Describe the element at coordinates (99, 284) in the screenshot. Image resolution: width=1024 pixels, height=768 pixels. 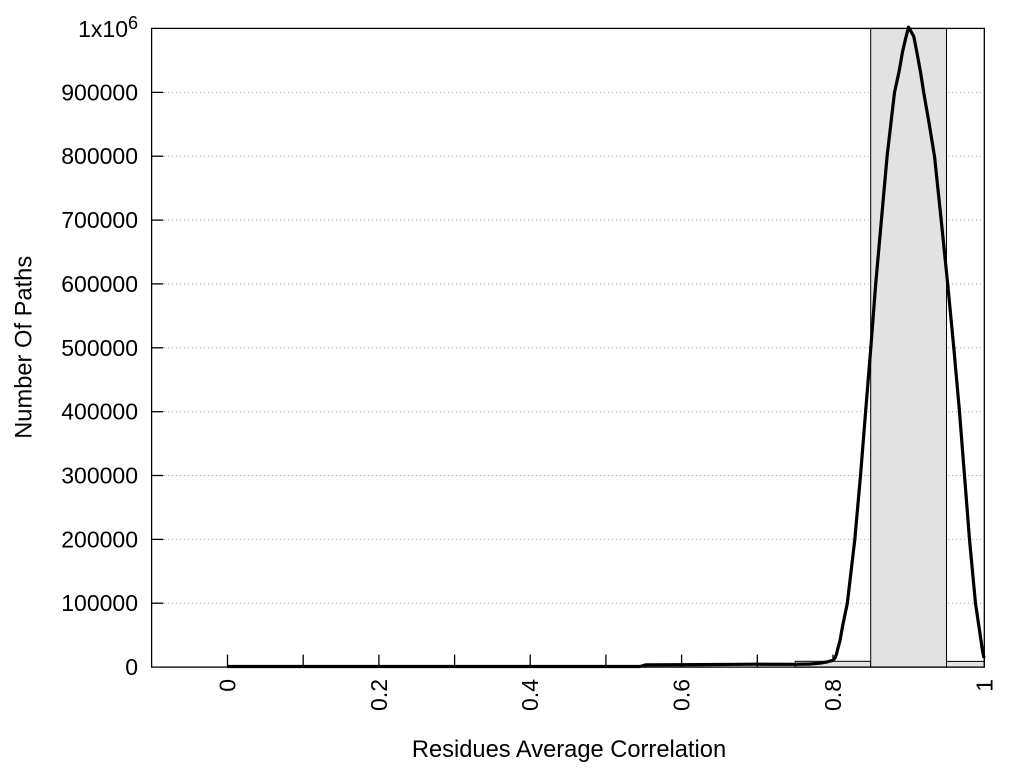
I see `svg-text: 600000` at that location.